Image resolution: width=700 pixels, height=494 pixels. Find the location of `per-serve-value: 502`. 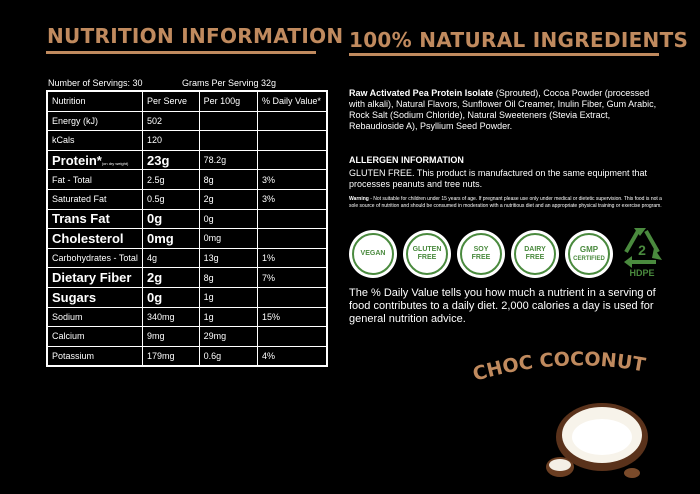

per-serve-value: 502 is located at coordinates (170, 121).